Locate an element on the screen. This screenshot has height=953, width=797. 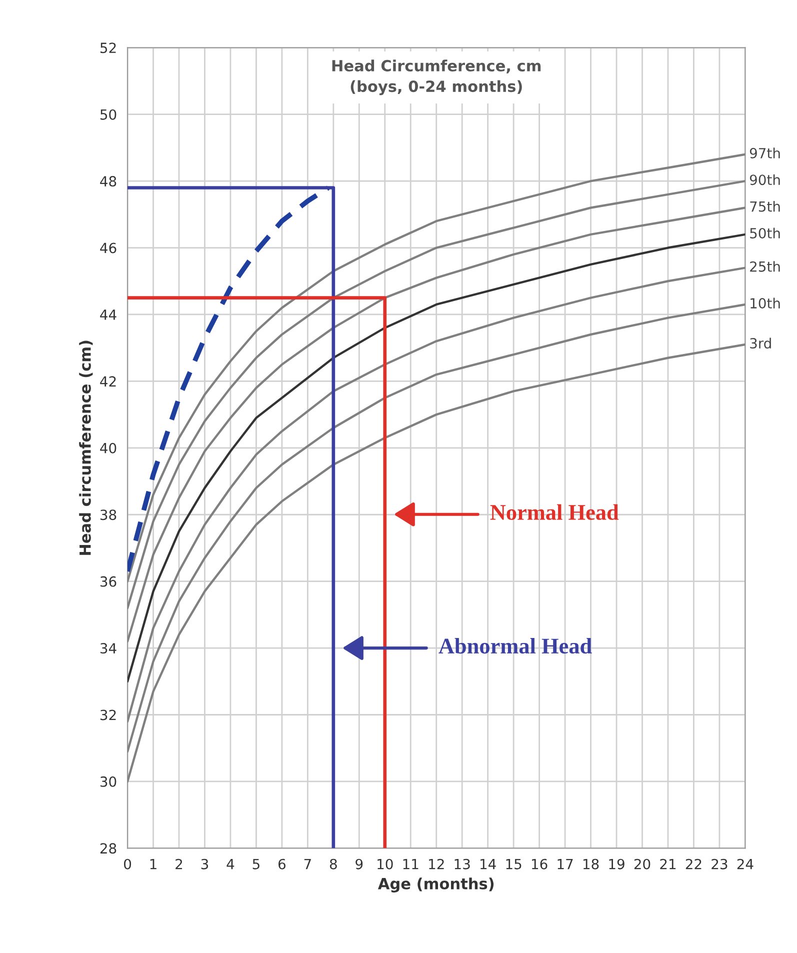
x-tick-label: 18 is located at coordinates (591, 864).